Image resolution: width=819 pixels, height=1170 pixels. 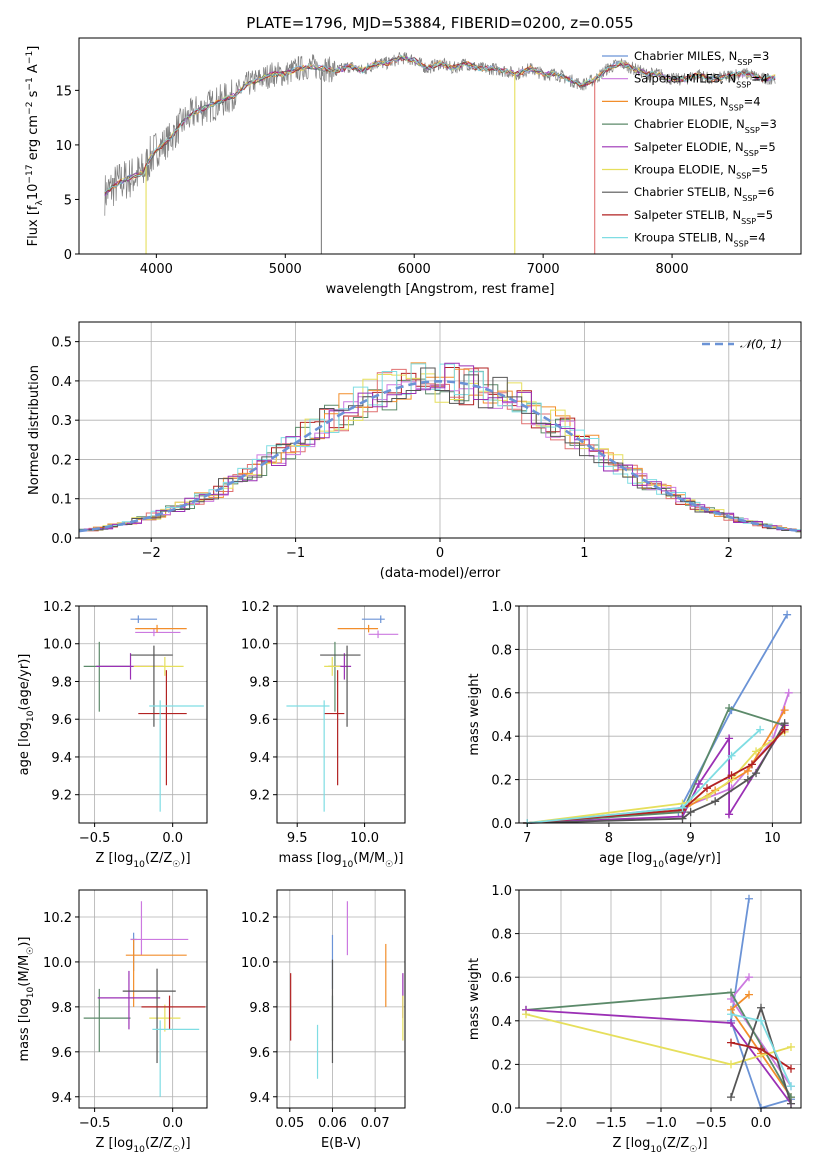 I want to click on weight_vs_age-ytick-label: 0.8, so click(x=501, y=650).